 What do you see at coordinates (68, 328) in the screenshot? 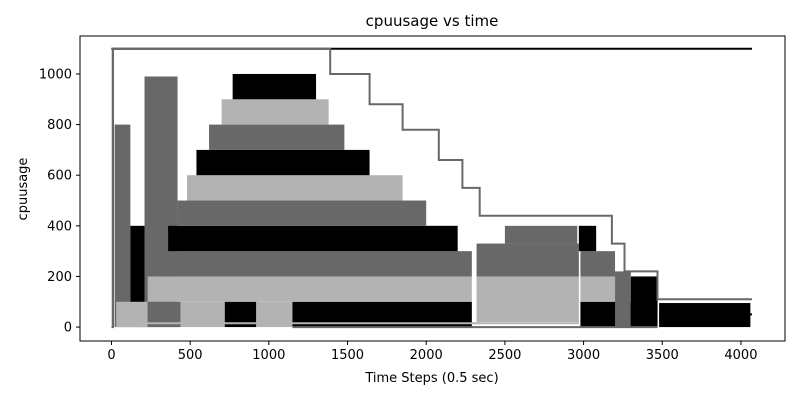
I see `y-tick-label-0: 0` at bounding box center [68, 328].